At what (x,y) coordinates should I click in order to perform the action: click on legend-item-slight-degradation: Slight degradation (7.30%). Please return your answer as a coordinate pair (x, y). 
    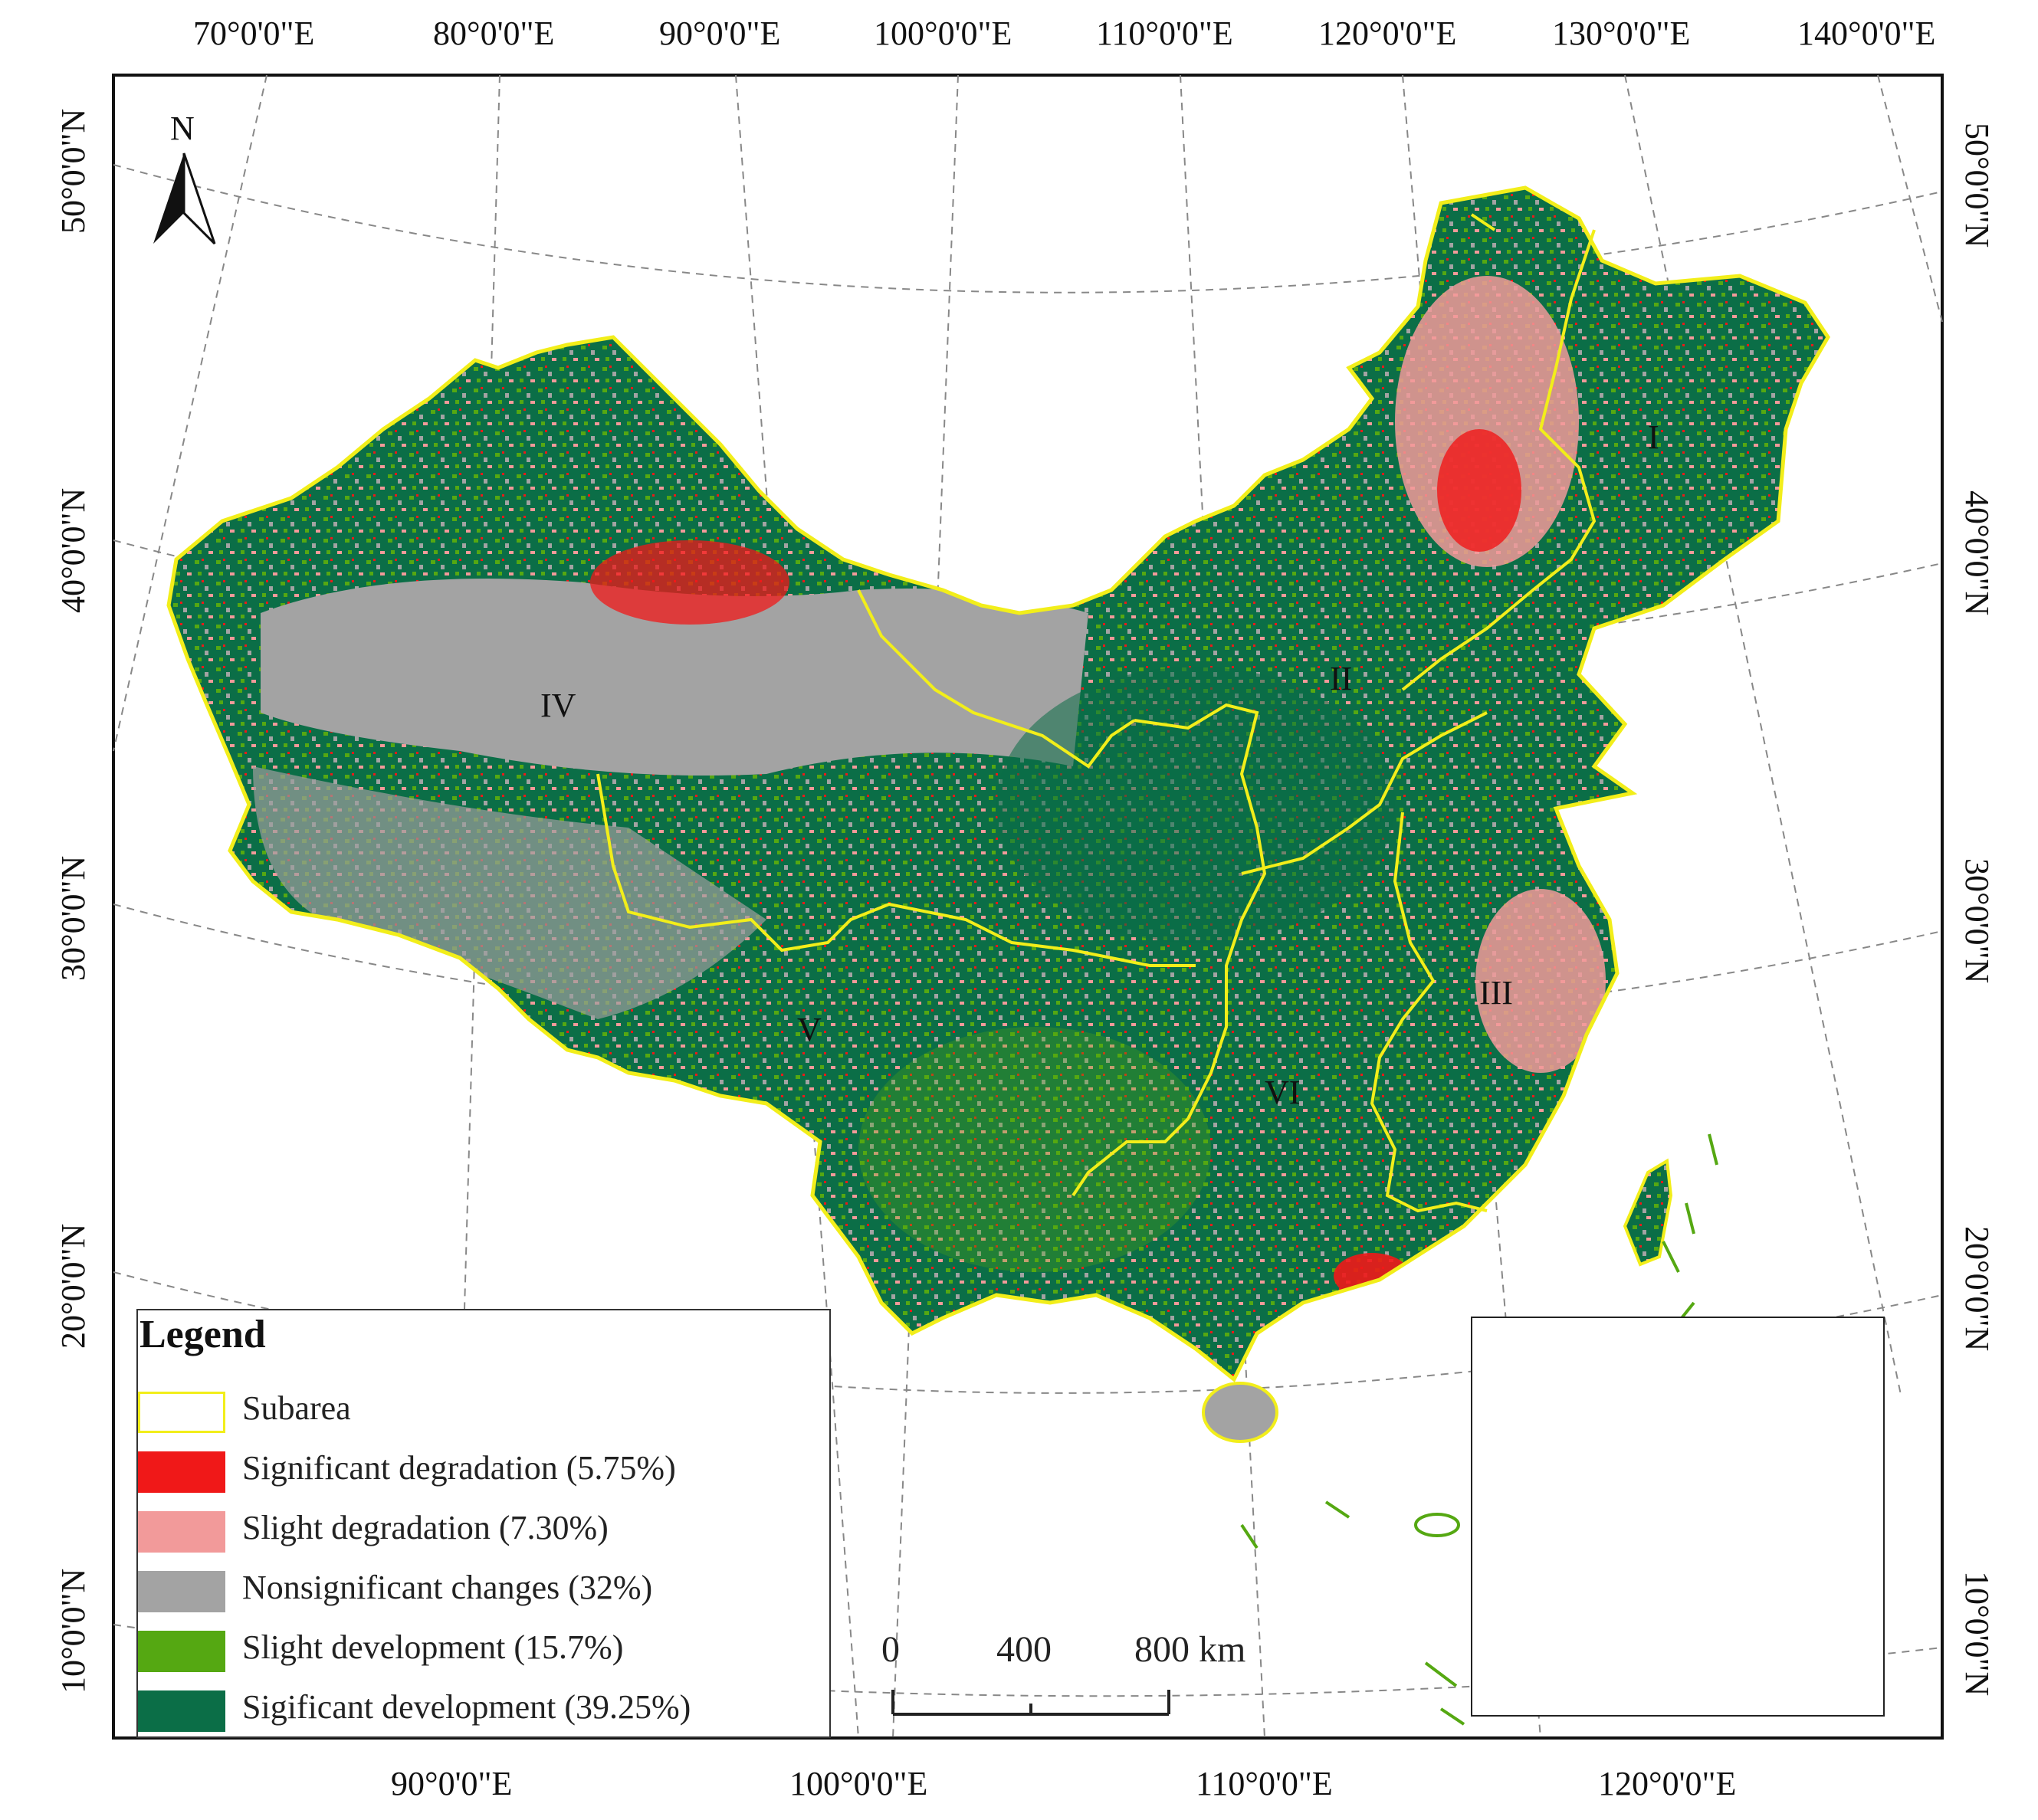
    Looking at the image, I should click on (483, 1531).